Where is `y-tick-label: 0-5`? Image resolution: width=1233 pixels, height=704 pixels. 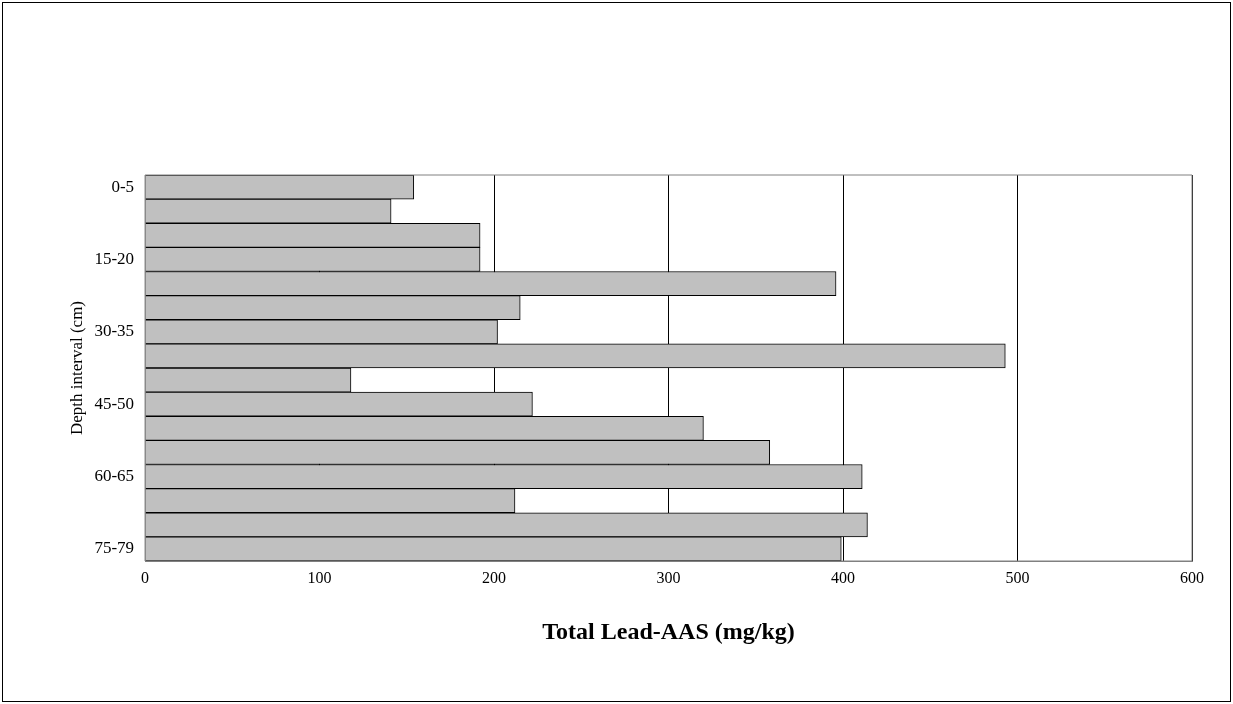 y-tick-label: 0-5 is located at coordinates (123, 186).